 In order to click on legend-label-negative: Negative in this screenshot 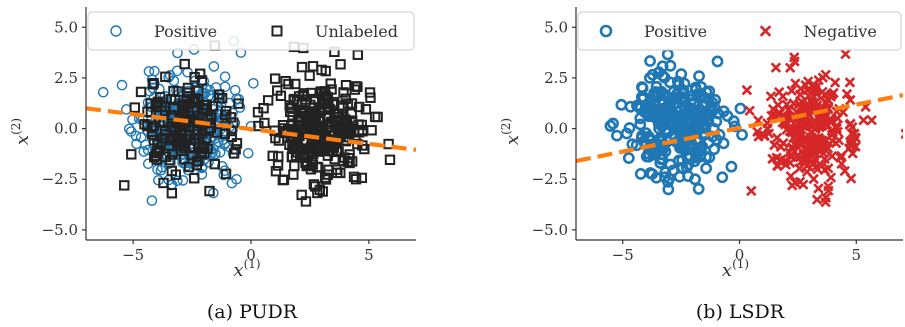, I will do `click(840, 31)`.